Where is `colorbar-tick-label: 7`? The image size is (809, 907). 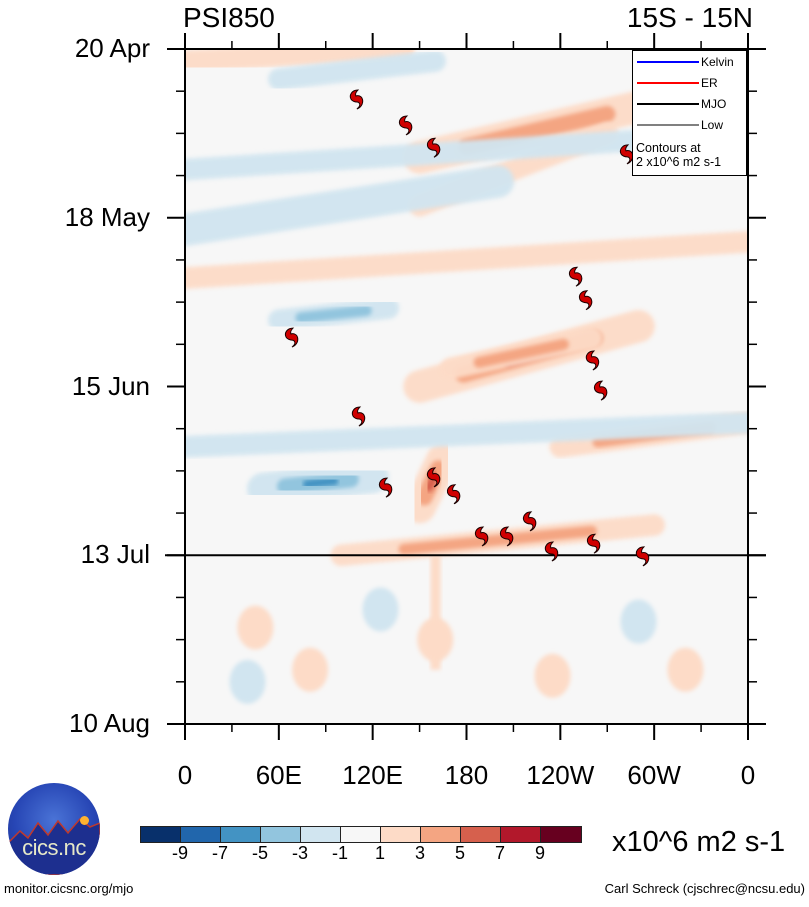 colorbar-tick-label: 7 is located at coordinates (500, 853).